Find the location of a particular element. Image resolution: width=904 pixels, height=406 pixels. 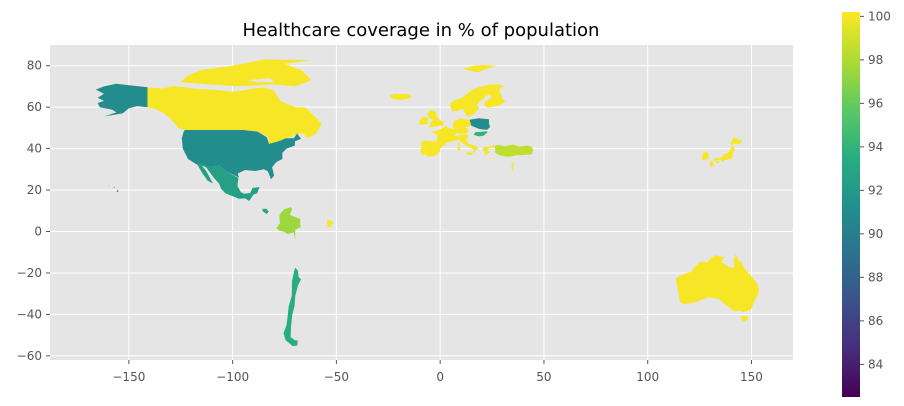

x-tick-label: 0 is located at coordinates (440, 377).